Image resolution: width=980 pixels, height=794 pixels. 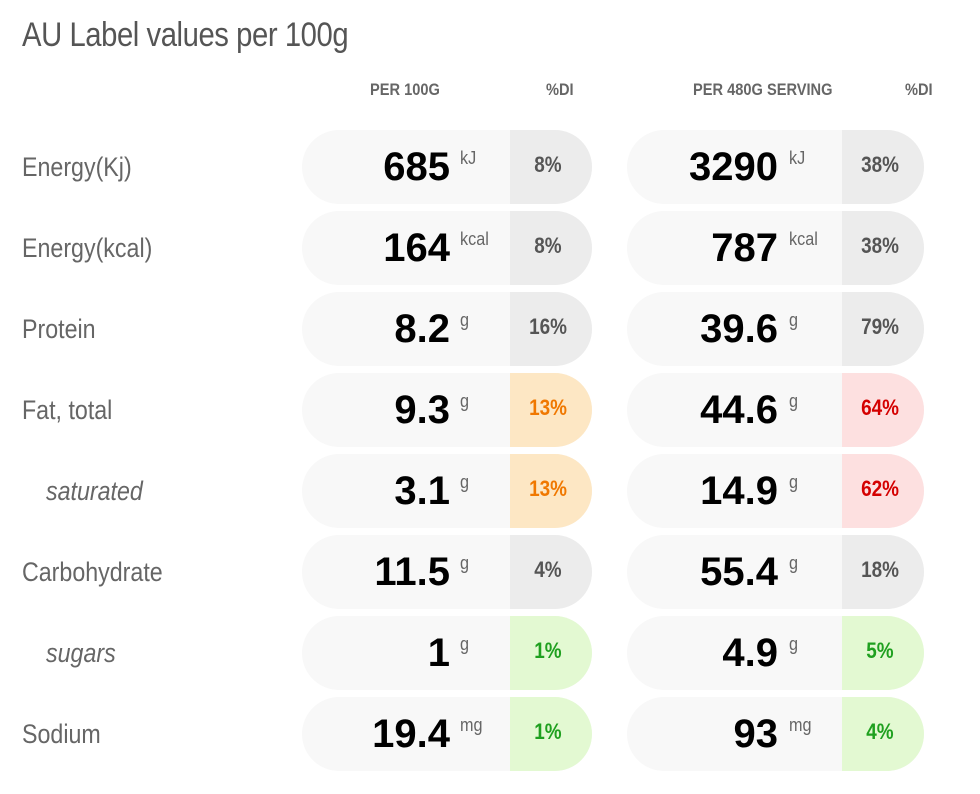 I want to click on value-cell-per-100g: 9.3 g 13%, so click(x=447, y=410).